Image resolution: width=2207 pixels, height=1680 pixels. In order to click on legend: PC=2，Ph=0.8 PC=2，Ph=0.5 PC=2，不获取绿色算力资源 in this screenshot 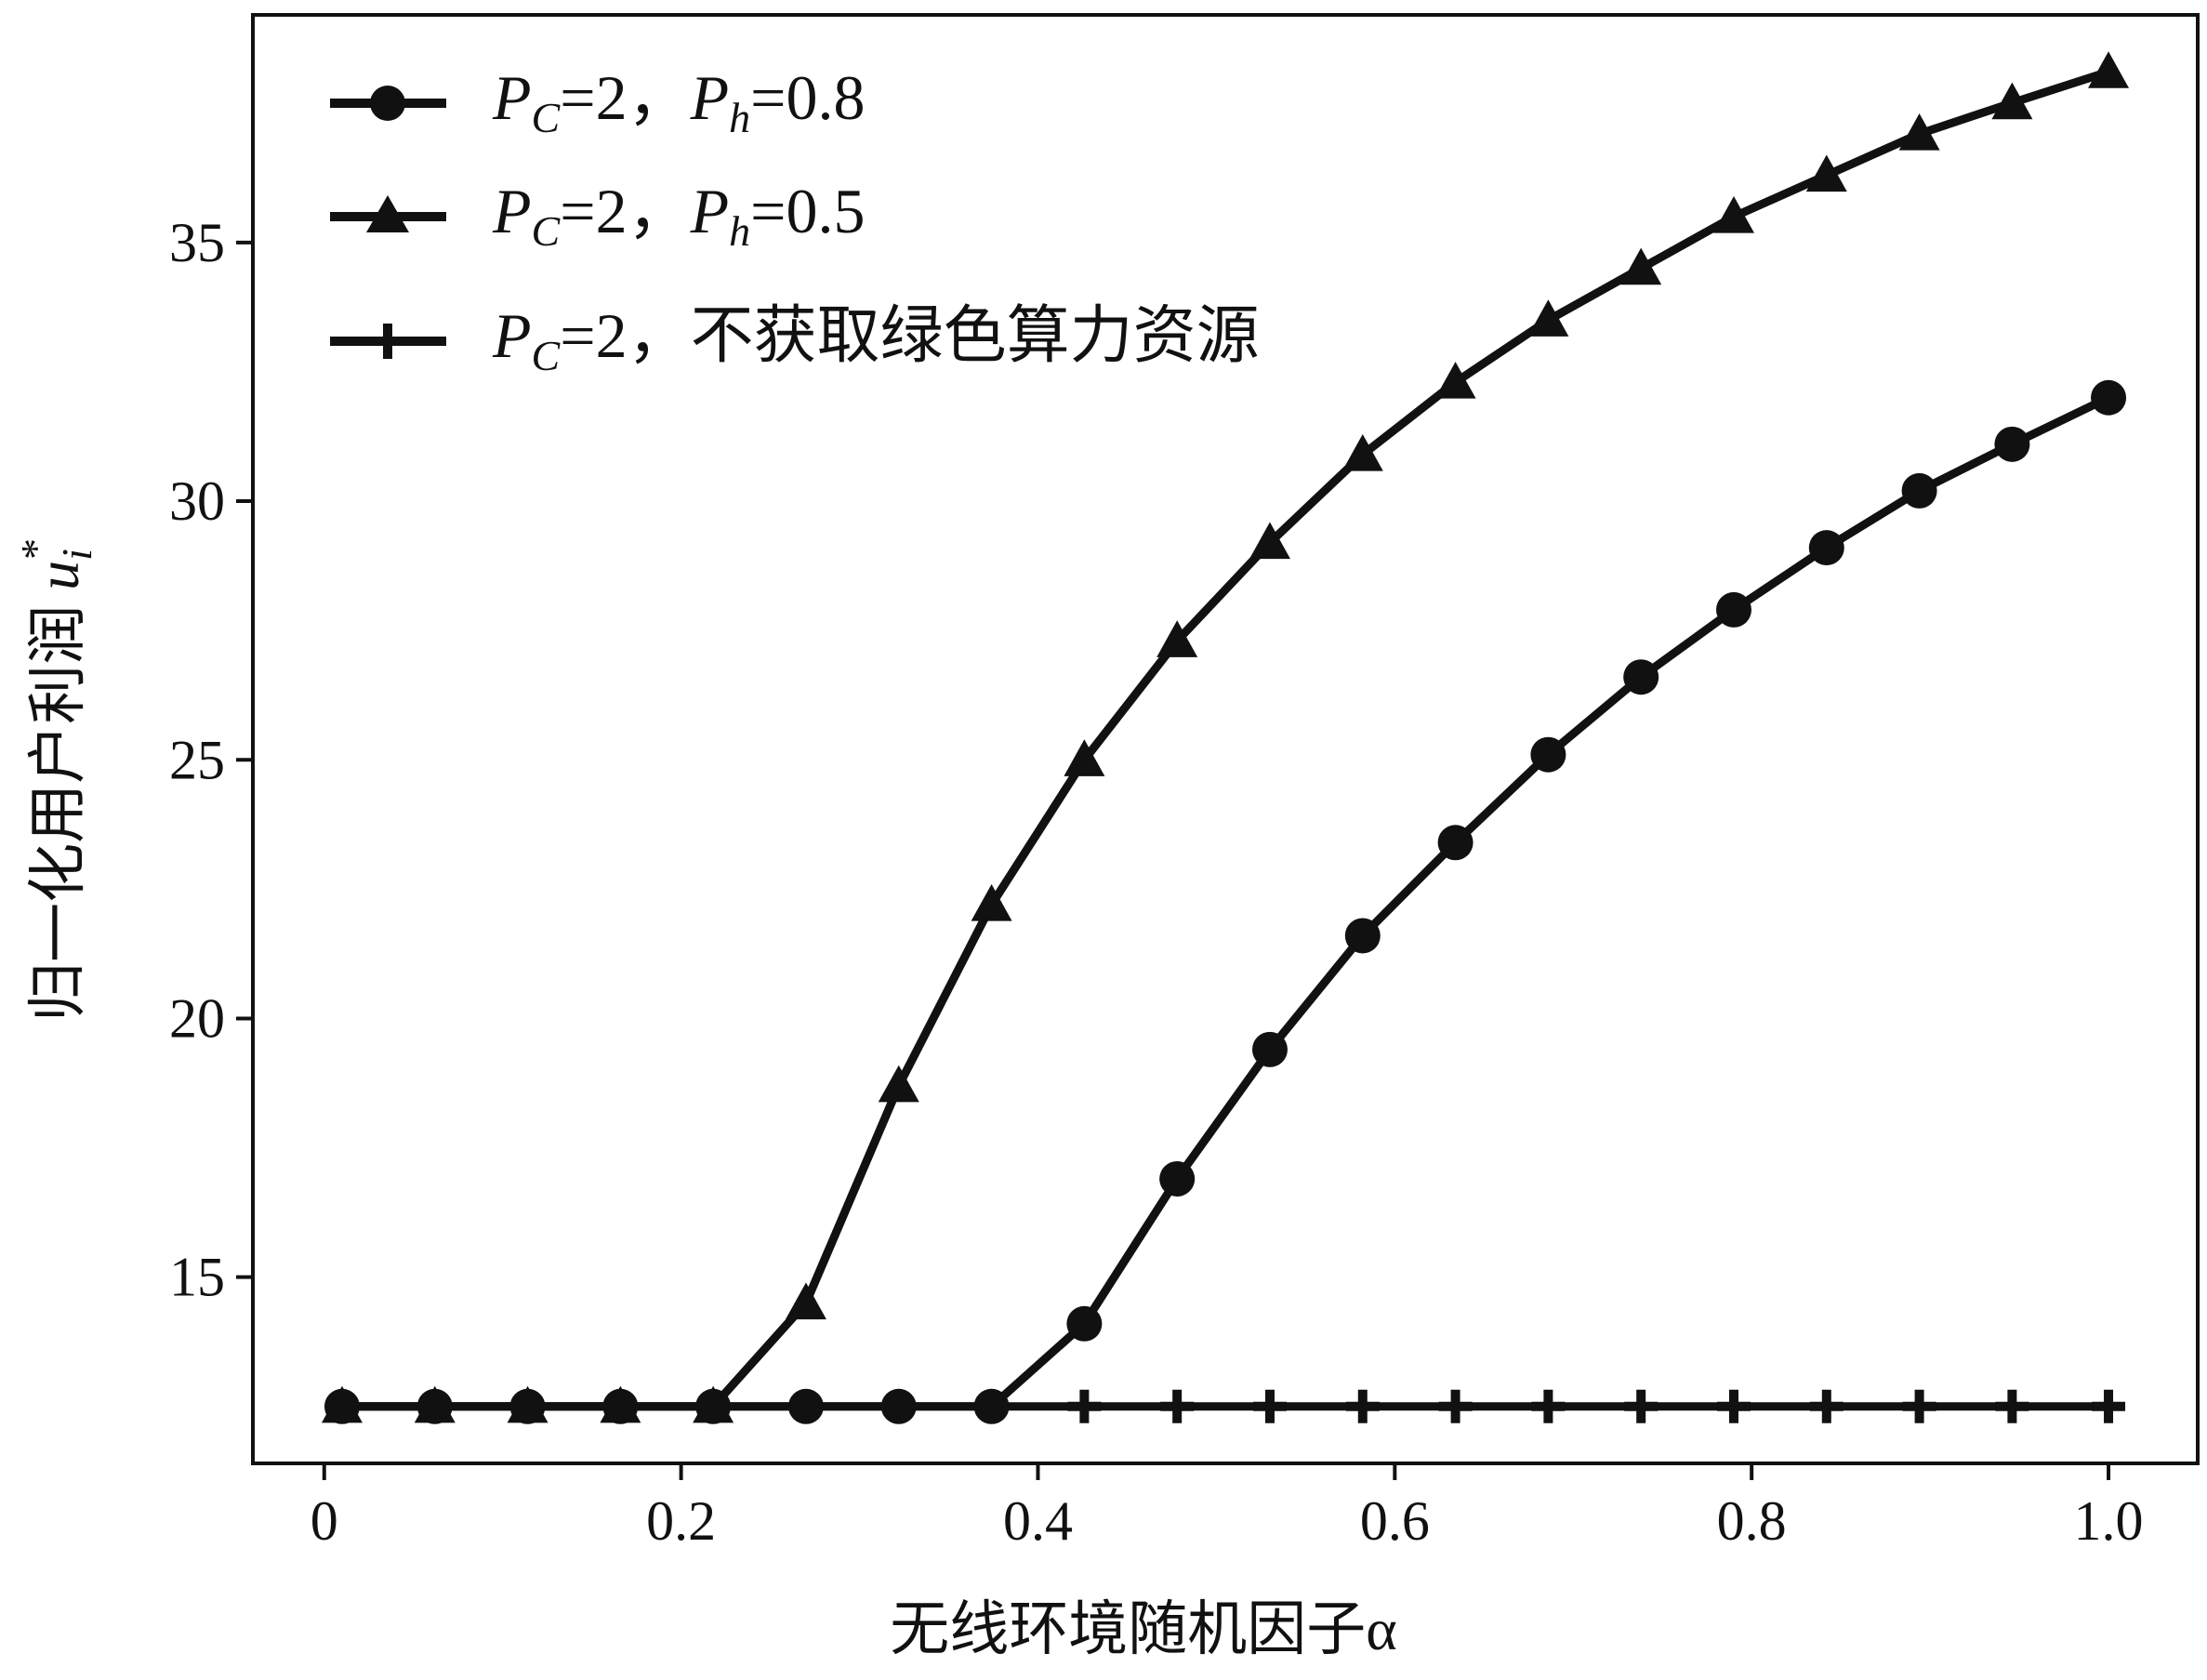, I will do `click(795, 220)`.